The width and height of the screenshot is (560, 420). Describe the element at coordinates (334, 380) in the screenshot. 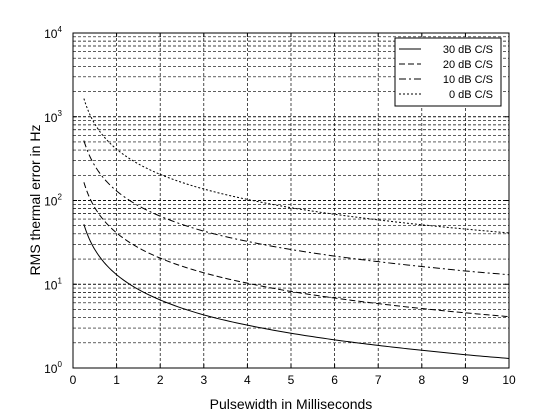

I see `x-tick-label: 6` at that location.